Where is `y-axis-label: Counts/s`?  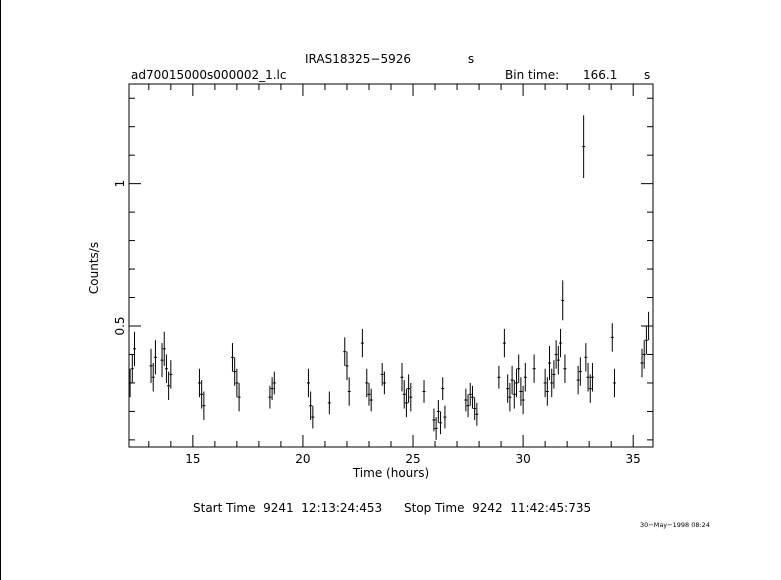
y-axis-label: Counts/s is located at coordinates (94, 268).